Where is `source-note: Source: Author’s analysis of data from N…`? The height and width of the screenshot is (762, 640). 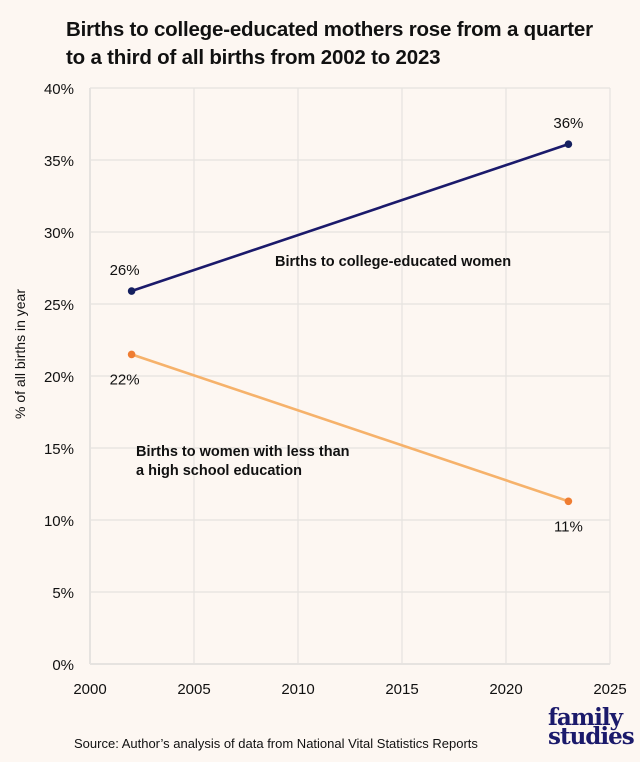
source-note: Source: Author’s analysis of data from N… is located at coordinates (276, 743).